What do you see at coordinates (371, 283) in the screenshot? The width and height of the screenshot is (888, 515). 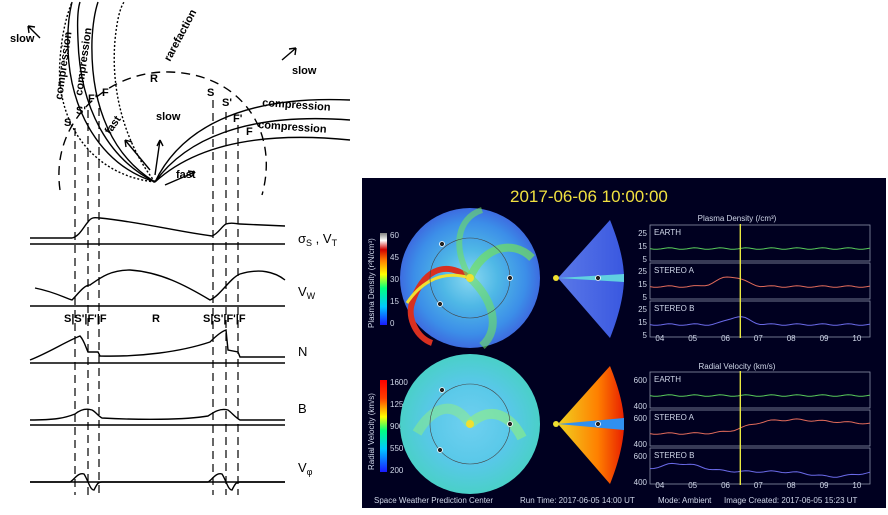 I see `density-colorbar-label: Plasma Density (r²N/cm³)` at bounding box center [371, 283].